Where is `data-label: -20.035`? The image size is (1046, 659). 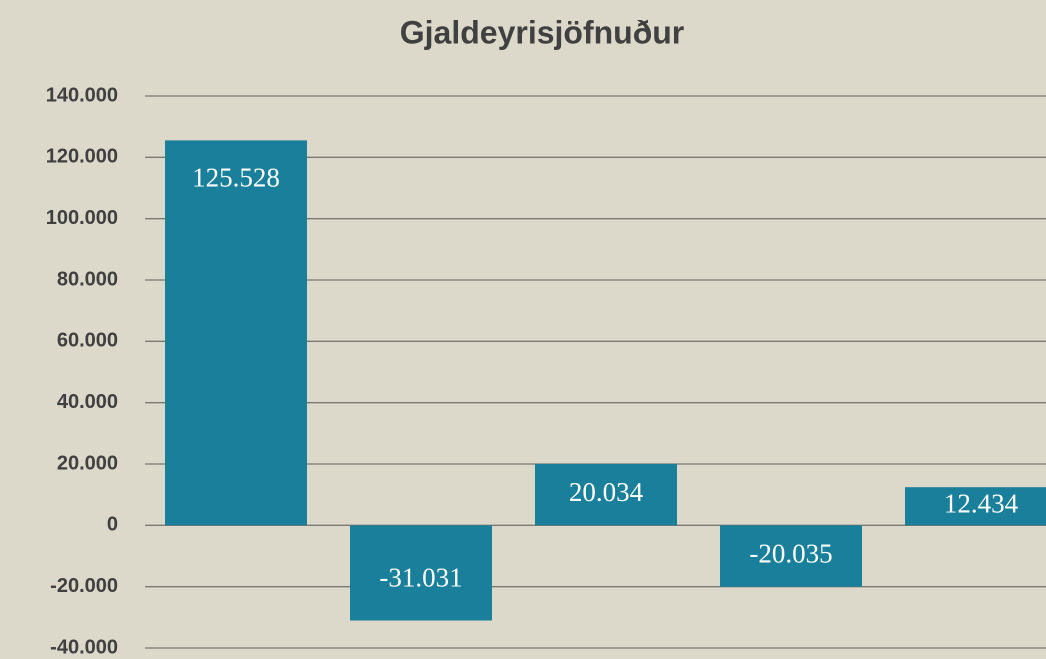 data-label: -20.035 is located at coordinates (790, 553).